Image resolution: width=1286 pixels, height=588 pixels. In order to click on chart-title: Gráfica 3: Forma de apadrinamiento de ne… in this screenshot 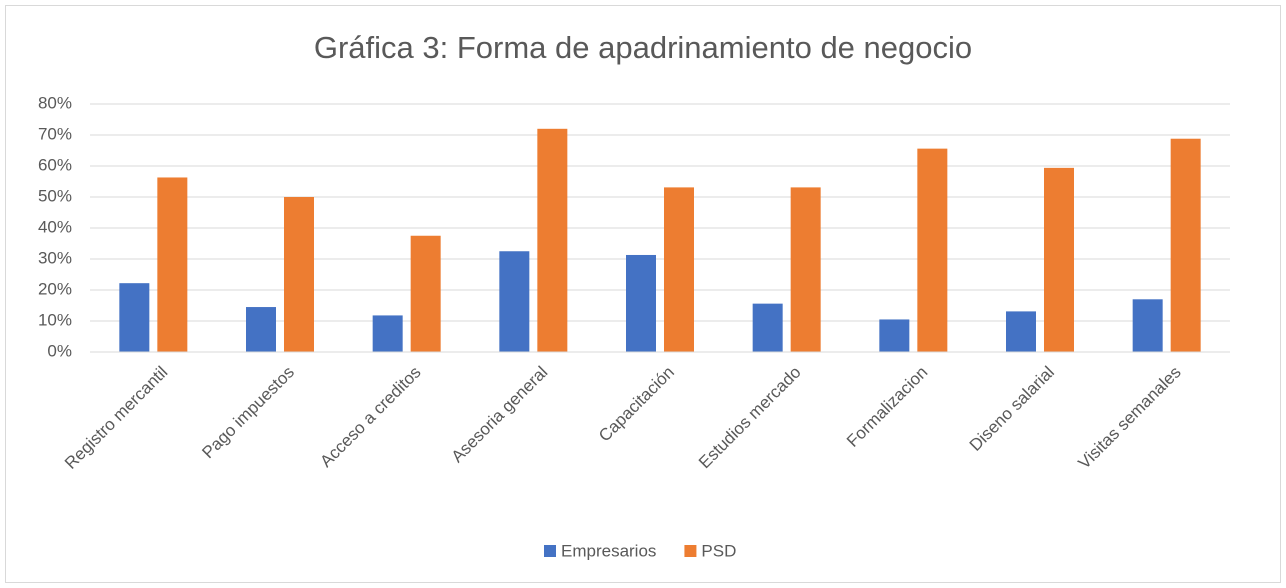, I will do `click(643, 47)`.